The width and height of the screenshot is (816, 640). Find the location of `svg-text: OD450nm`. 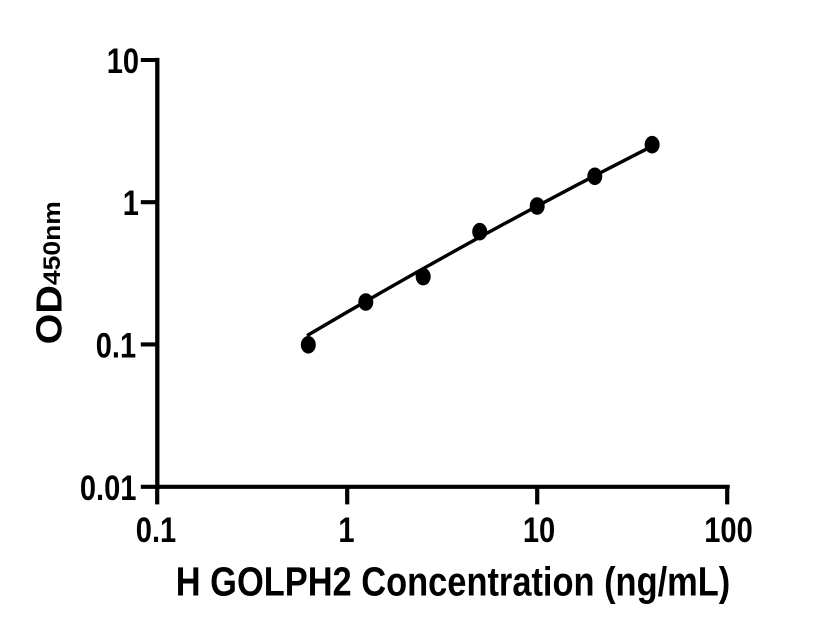

svg-text: OD450nm is located at coordinates (50, 272).